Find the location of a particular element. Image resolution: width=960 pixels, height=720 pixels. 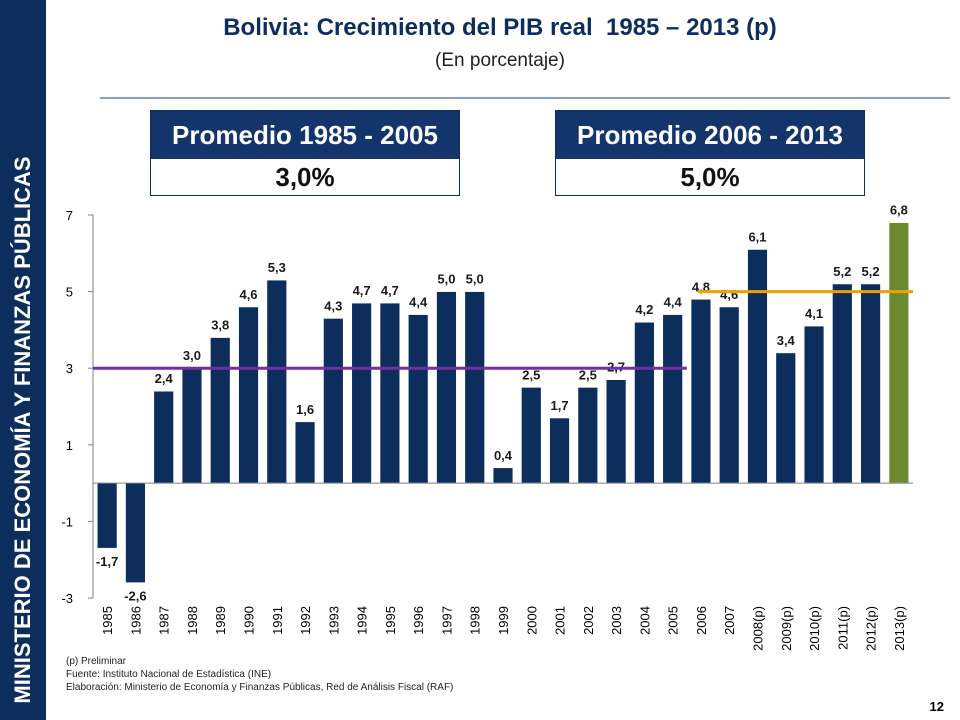

bar-value-label: 2,4 is located at coordinates (164, 378).